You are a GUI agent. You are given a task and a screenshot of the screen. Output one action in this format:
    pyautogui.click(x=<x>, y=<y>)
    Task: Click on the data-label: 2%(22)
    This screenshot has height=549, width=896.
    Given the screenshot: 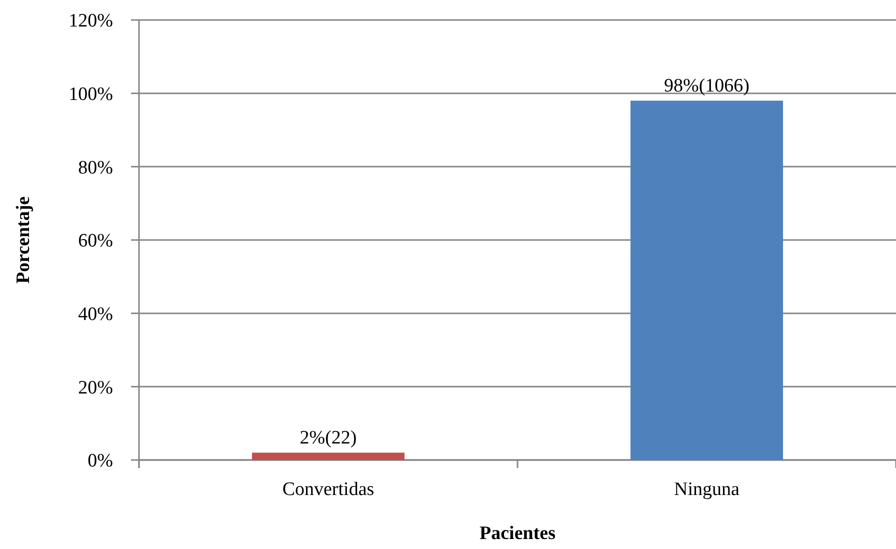 What is the action you would take?
    pyautogui.click(x=328, y=438)
    